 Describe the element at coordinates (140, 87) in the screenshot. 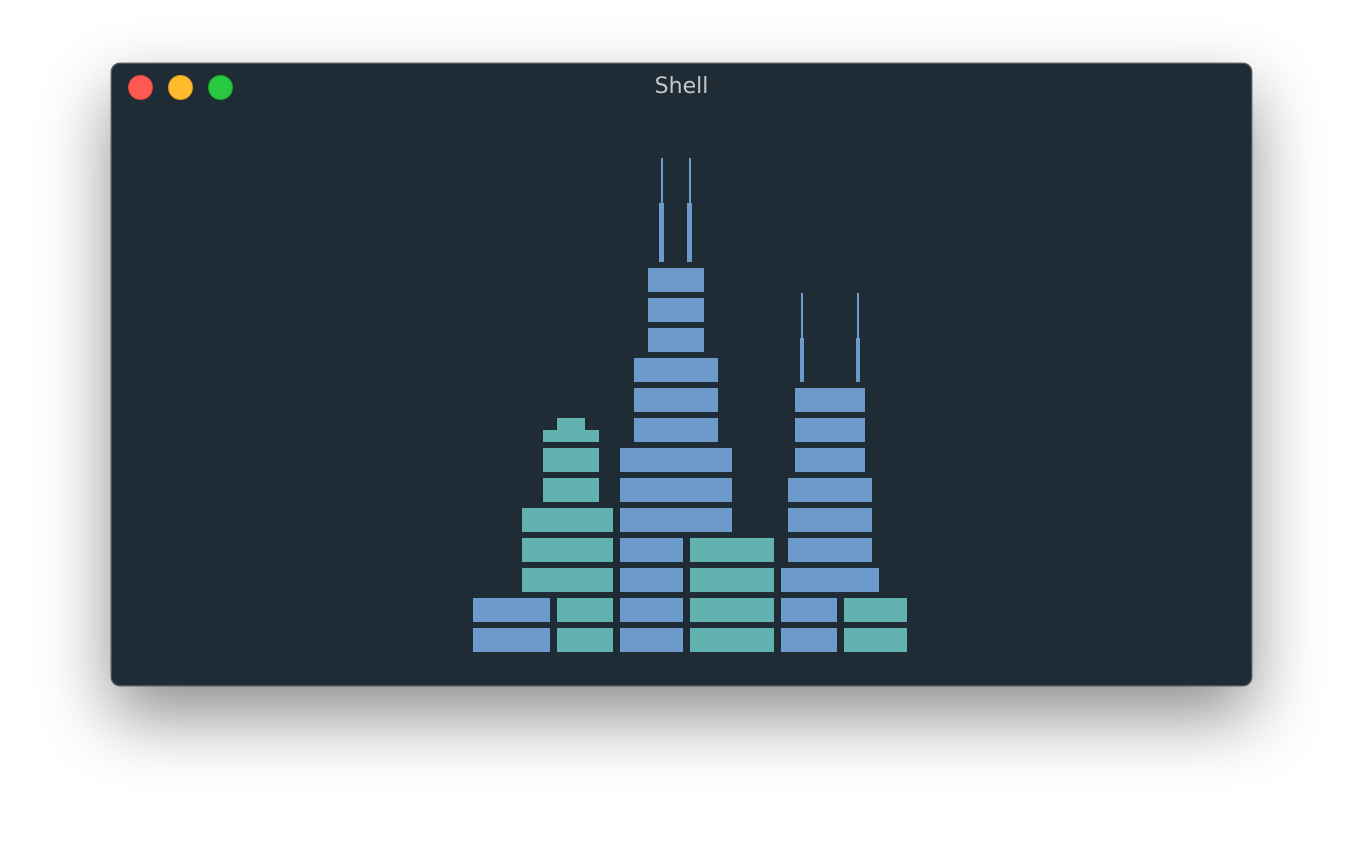

I see `close-button` at that location.